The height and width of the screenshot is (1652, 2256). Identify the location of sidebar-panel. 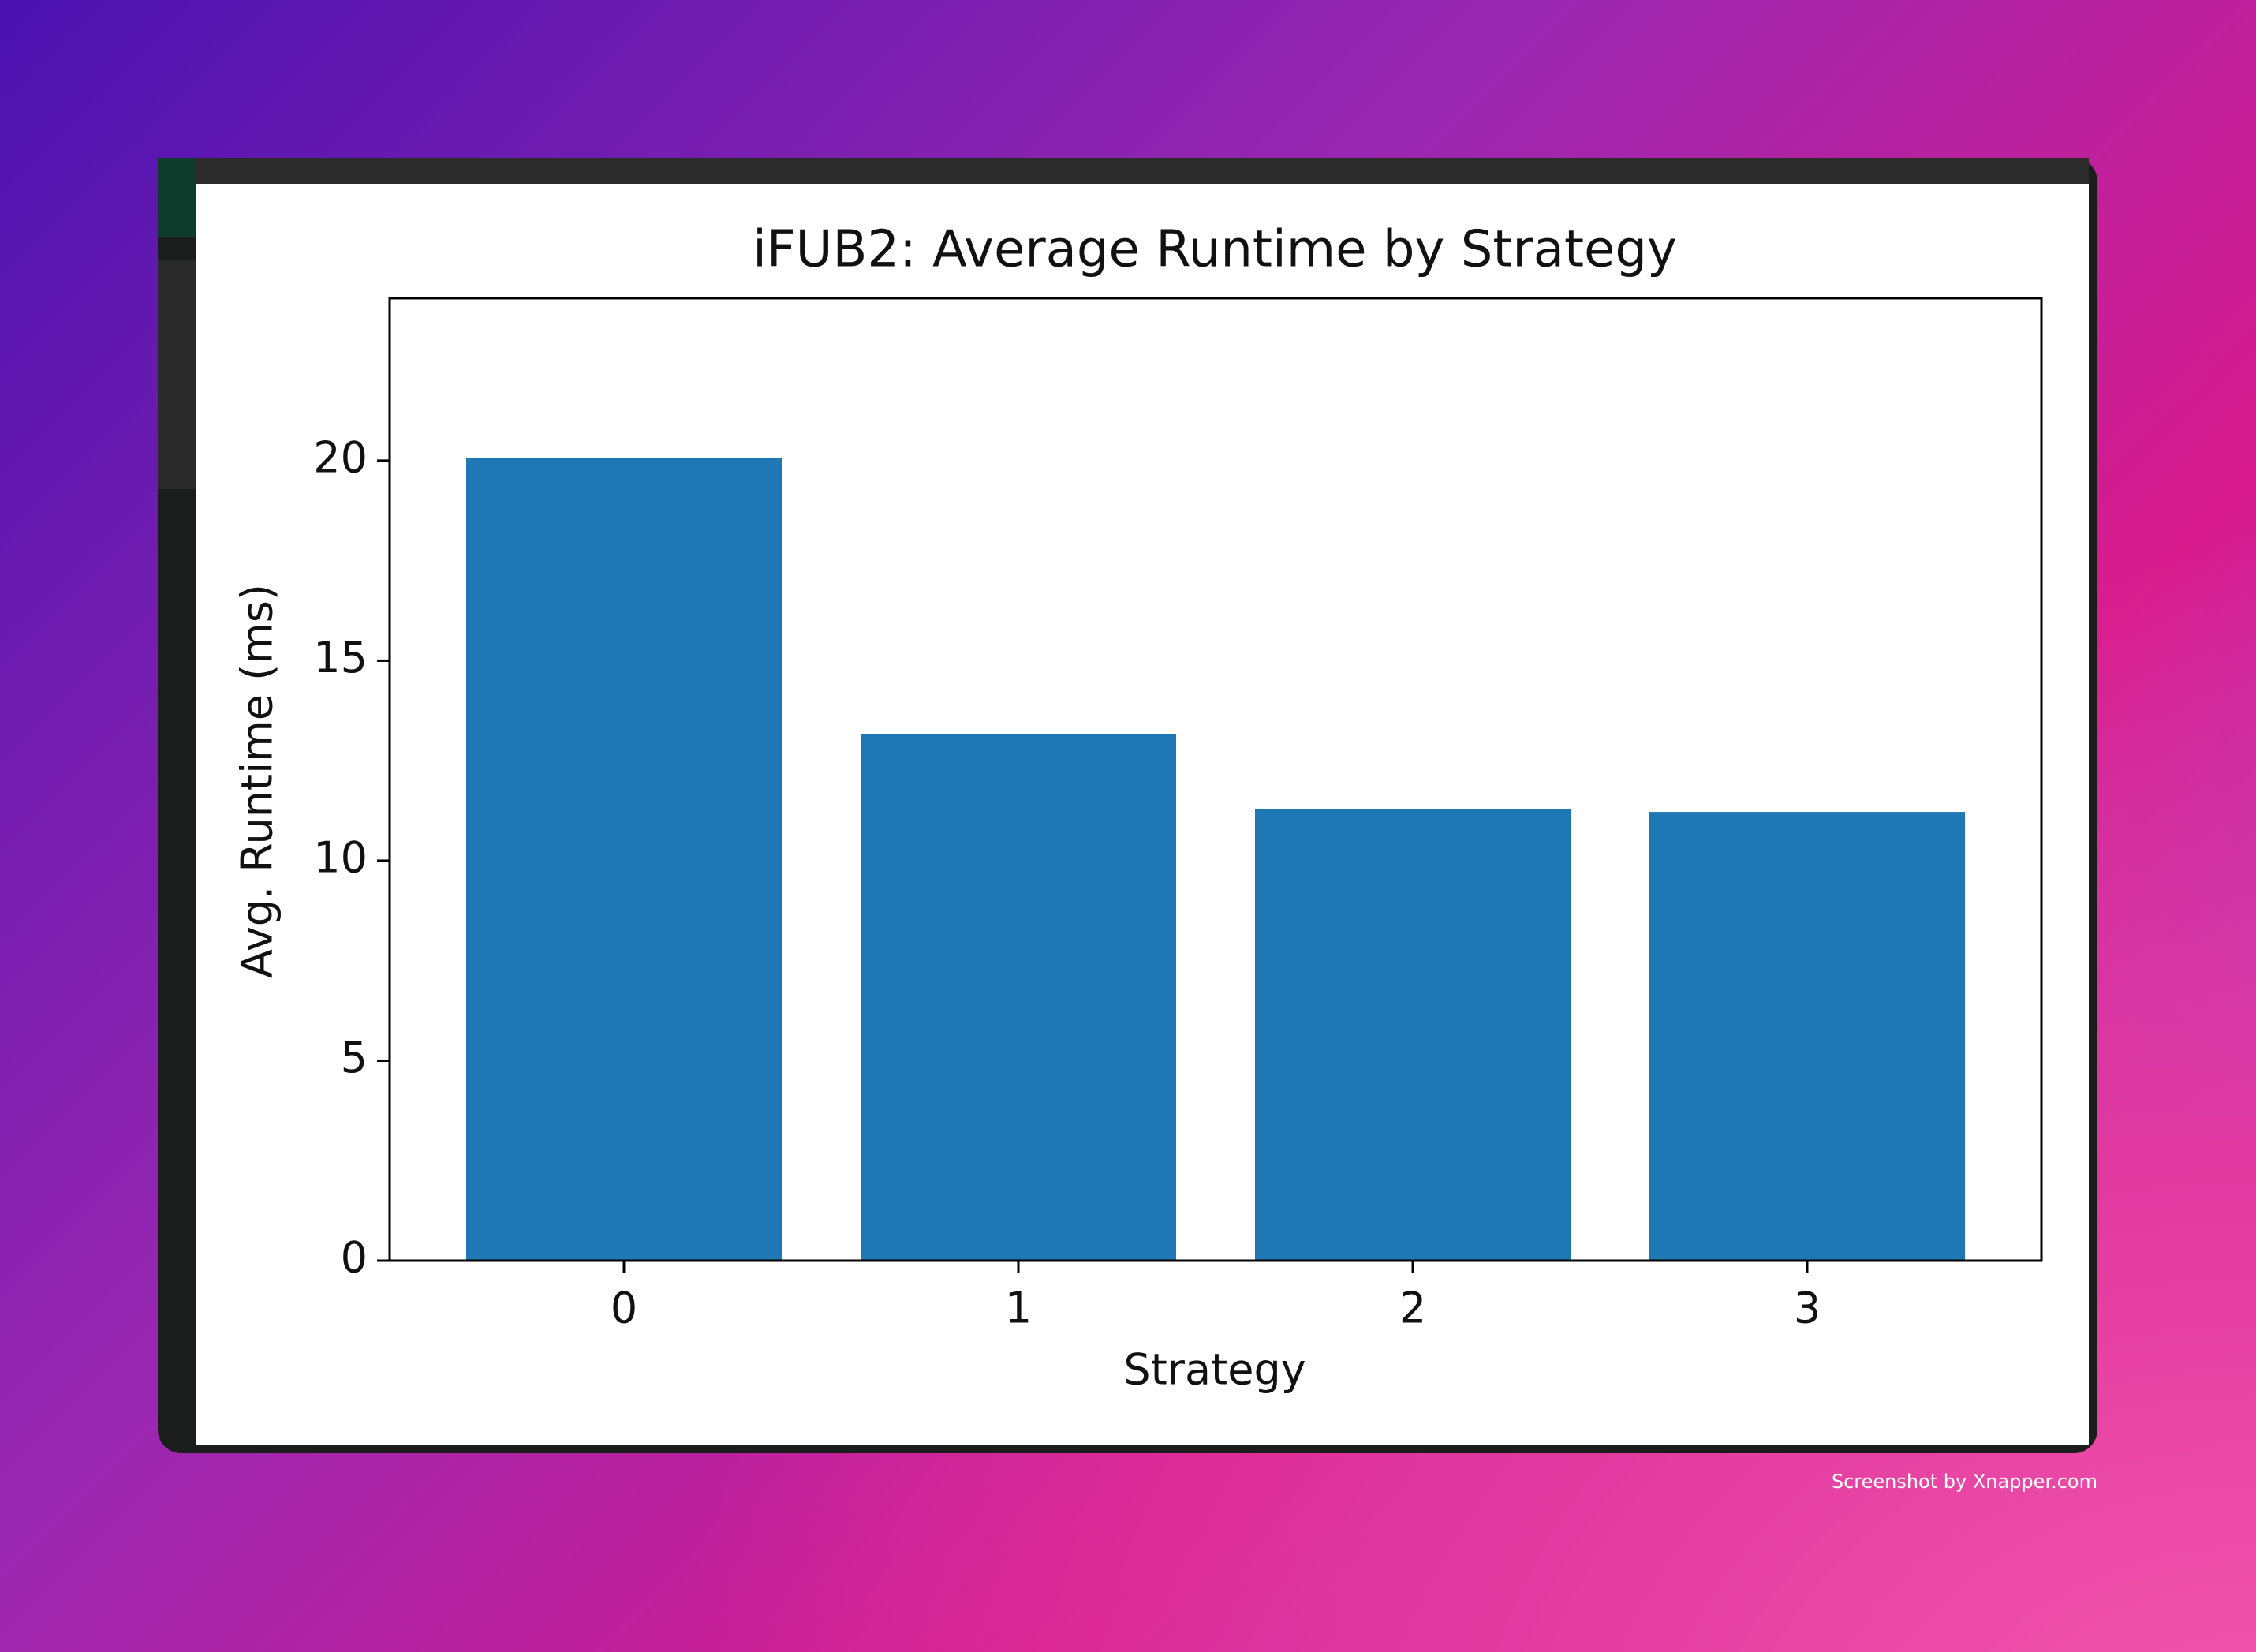
(177, 374).